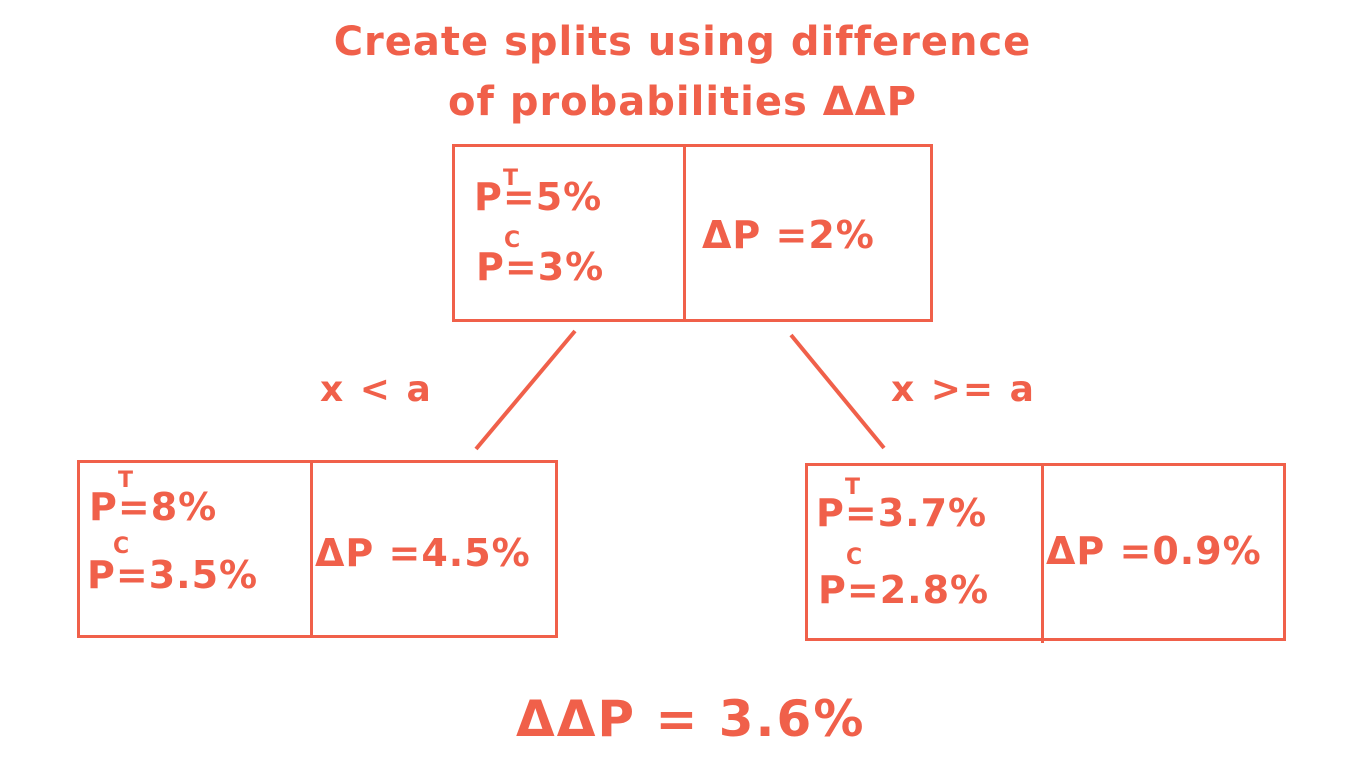 This screenshot has width=1365, height=757. What do you see at coordinates (853, 487) in the screenshot?
I see `right-t-superscript: T` at bounding box center [853, 487].